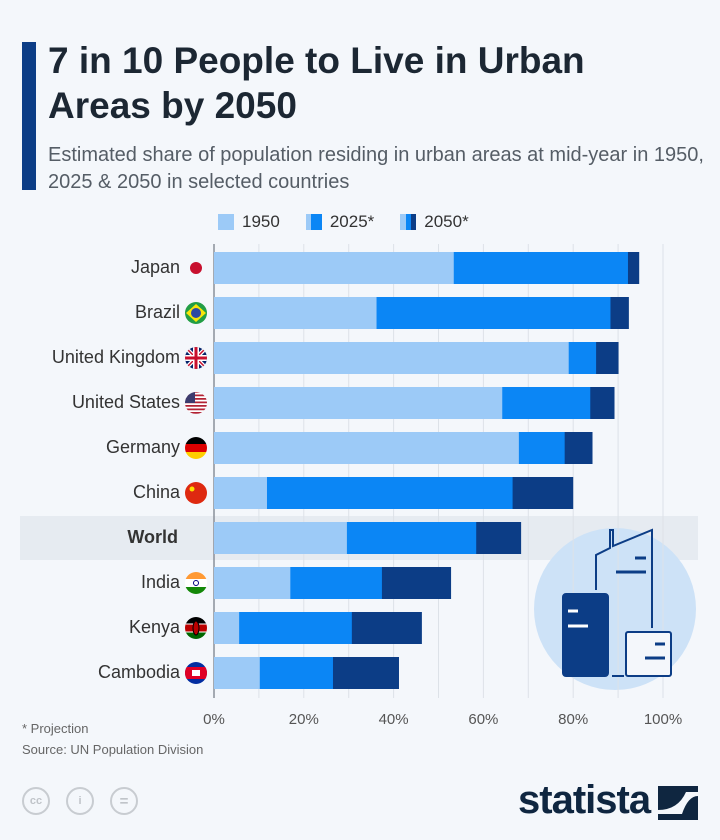  Describe the element at coordinates (55, 728) in the screenshot. I see `footnote: * Projection` at that location.